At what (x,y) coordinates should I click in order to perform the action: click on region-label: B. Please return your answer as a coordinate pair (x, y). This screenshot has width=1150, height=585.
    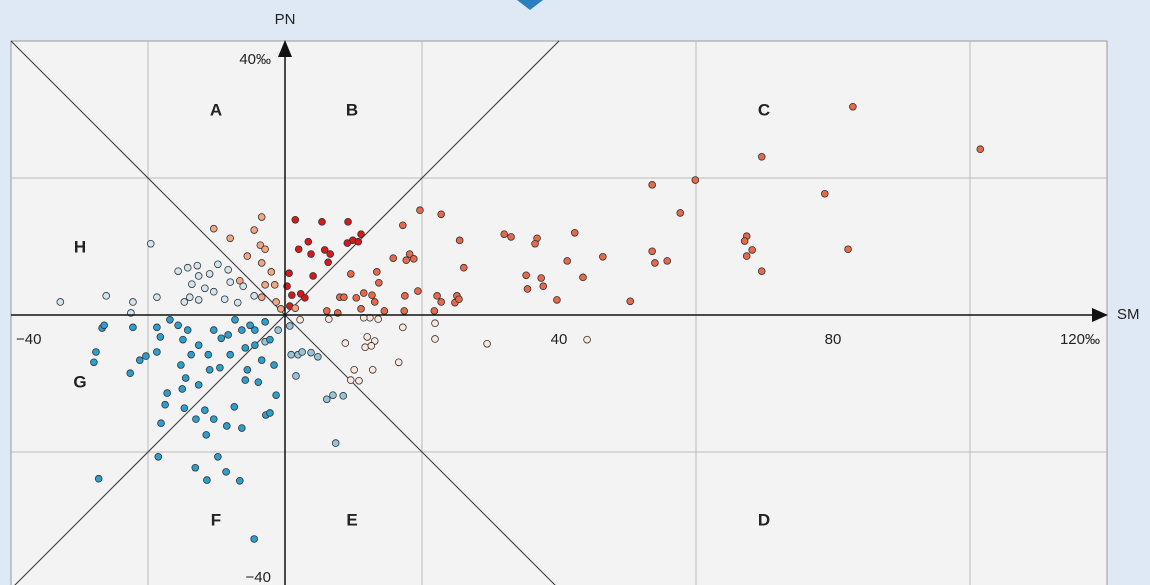
    Looking at the image, I should click on (352, 109).